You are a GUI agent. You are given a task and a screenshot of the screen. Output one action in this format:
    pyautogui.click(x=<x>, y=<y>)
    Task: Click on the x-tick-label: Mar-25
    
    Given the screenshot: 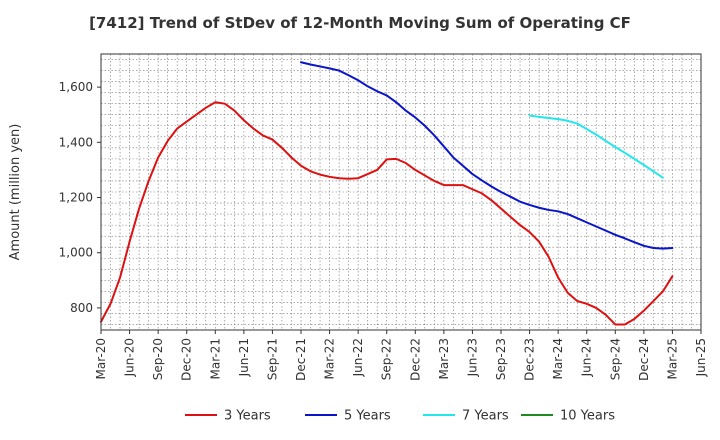 What is the action you would take?
    pyautogui.click(x=672, y=358)
    